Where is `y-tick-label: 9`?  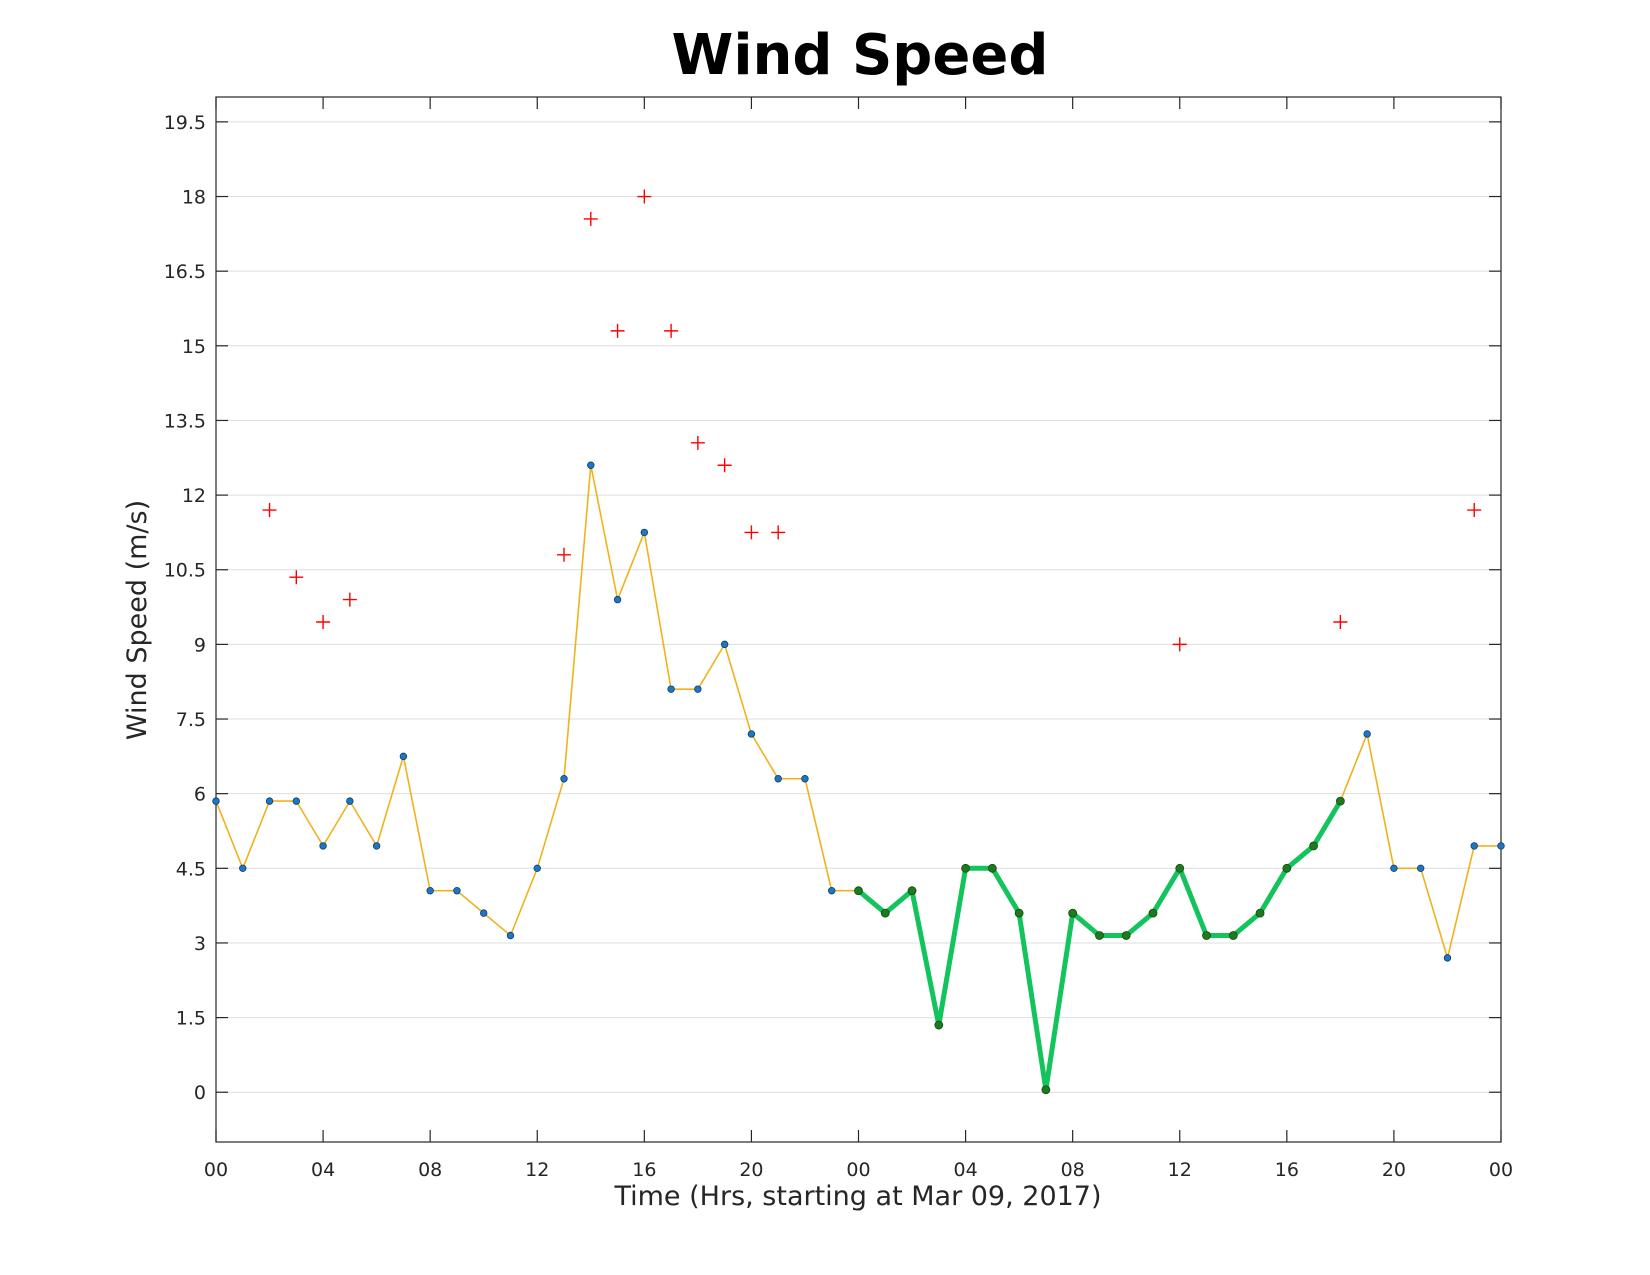 y-tick-label: 9 is located at coordinates (200, 645).